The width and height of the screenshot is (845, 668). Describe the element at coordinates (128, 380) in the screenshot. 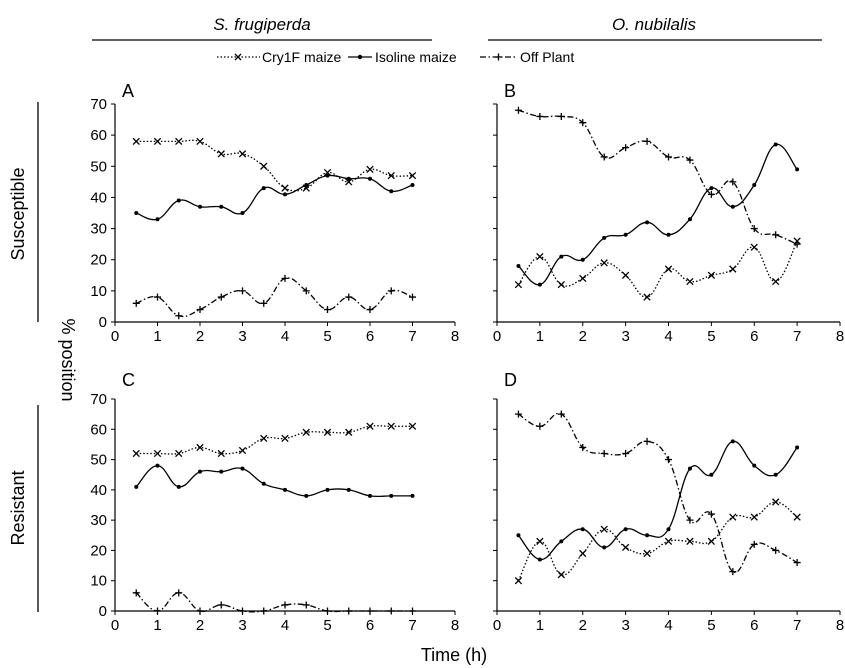

I see `panel-letter-c: C` at that location.